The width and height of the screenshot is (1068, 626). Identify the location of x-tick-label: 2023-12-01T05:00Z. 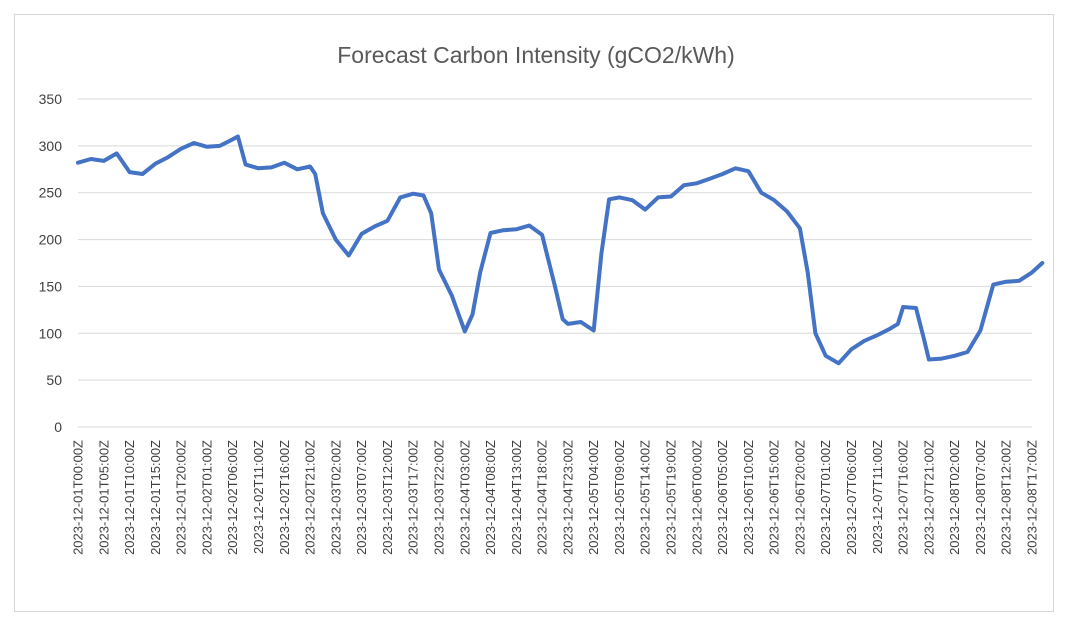
(103, 497).